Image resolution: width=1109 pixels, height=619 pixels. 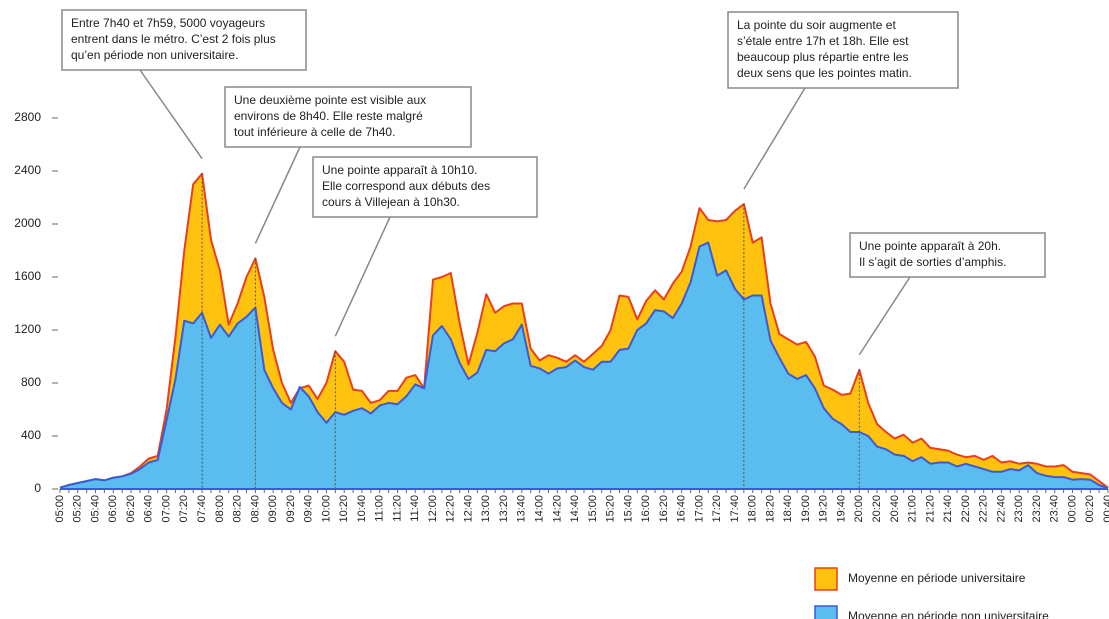 I want to click on x-tick-label: 21:20, so click(x=930, y=509).